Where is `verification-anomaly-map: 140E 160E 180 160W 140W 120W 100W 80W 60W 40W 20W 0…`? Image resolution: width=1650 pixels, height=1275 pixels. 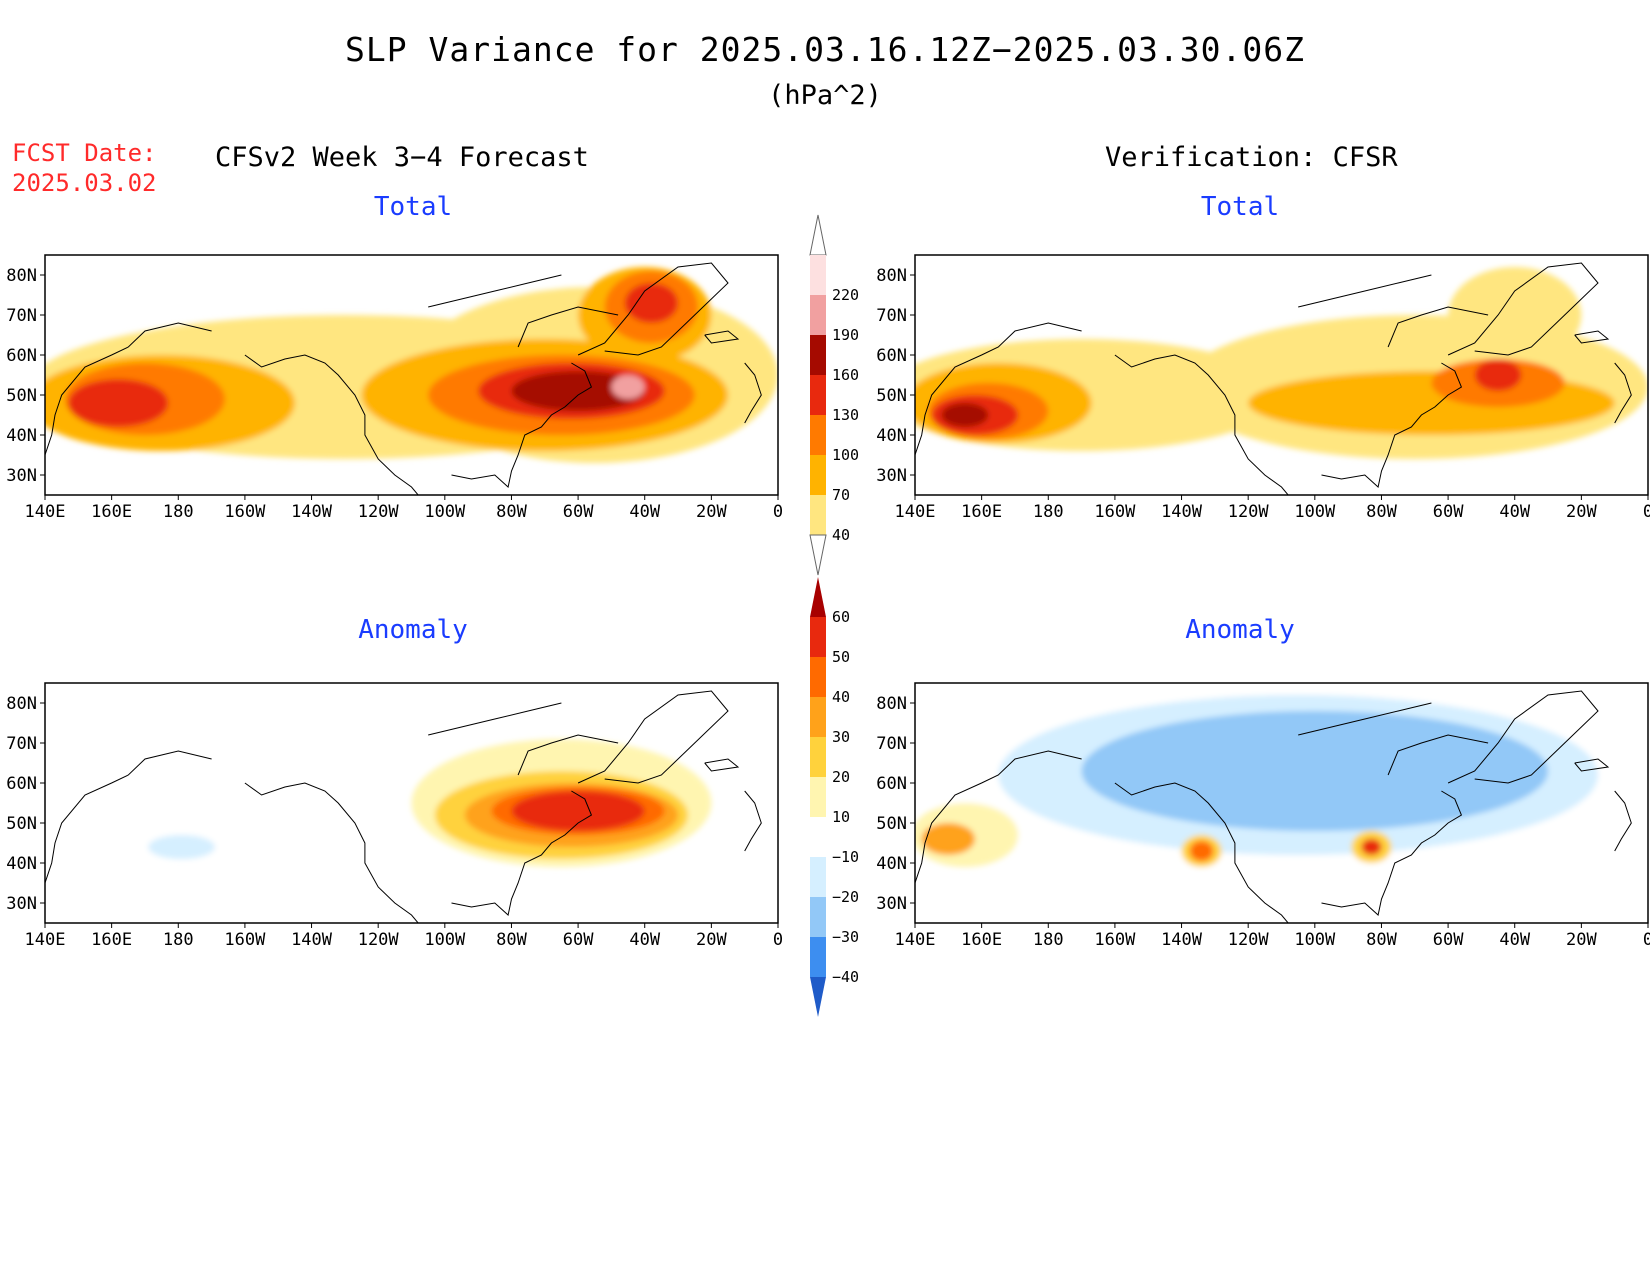 verification-anomaly-map: 140E 160E 180 160W 140W 120W 100W 80W 60W 40W 20W 0… is located at coordinates (1263, 816).